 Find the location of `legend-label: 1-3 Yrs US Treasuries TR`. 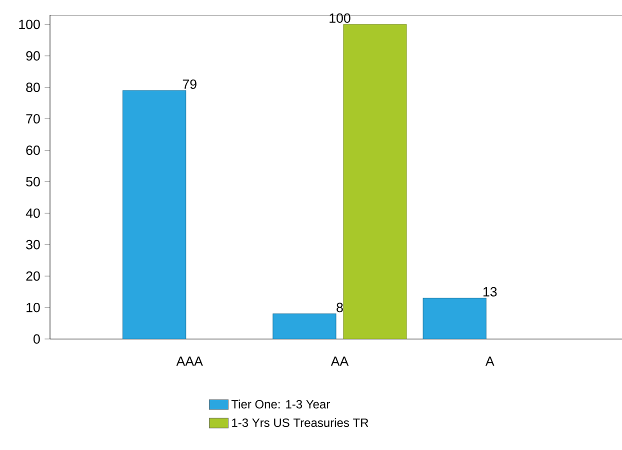

legend-label: 1-3 Yrs US Treasuries TR is located at coordinates (300, 422).